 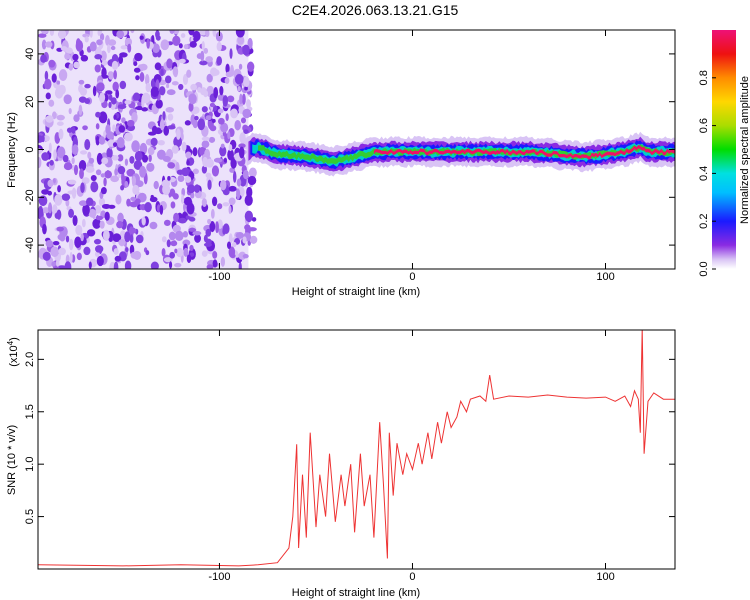 What do you see at coordinates (704, 125) in the screenshot?
I see `colorbar-tick-label: 0.6` at bounding box center [704, 125].